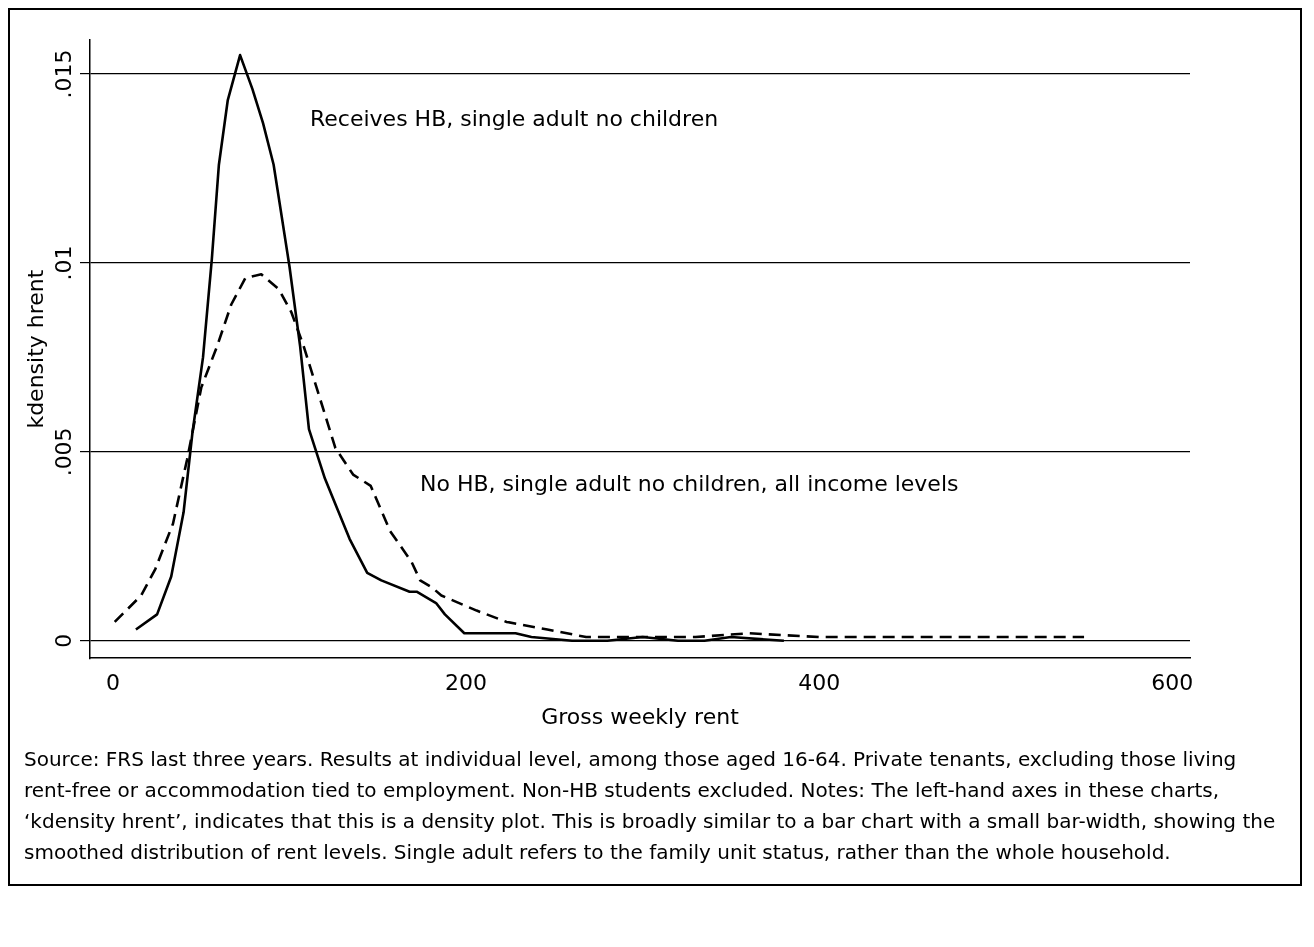 This screenshot has width=1314, height=947. Describe the element at coordinates (650, 806) in the screenshot. I see `source-note: Source: FRS last three years. Results at individual level, among those aged 16-64. Private tenants, excluding those living rent-free or accommodation tied to employment. Non-HB students excluded. Notes: The left-hand axes in these charts, ‘kdensity hrent’, indicates that this is a density plot. This is broadly similar to a bar chart with a small bar-width, showing the smoothed distribution of rent levels. Single adult refers to the family unit status, rather than the whole household.` at that location.